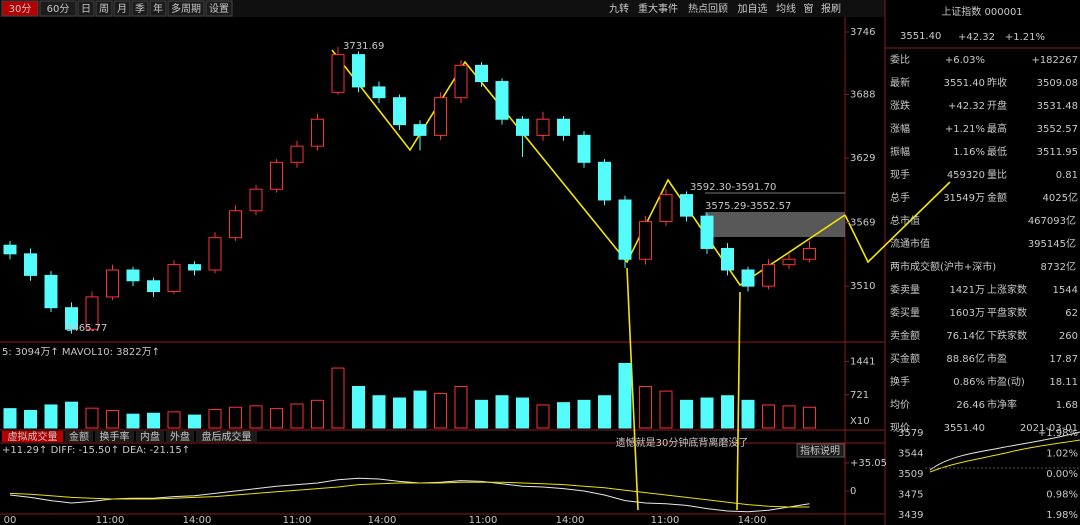 The height and width of the screenshot is (525, 1080). I want to click on toolbar-button: 均线, so click(786, 8).